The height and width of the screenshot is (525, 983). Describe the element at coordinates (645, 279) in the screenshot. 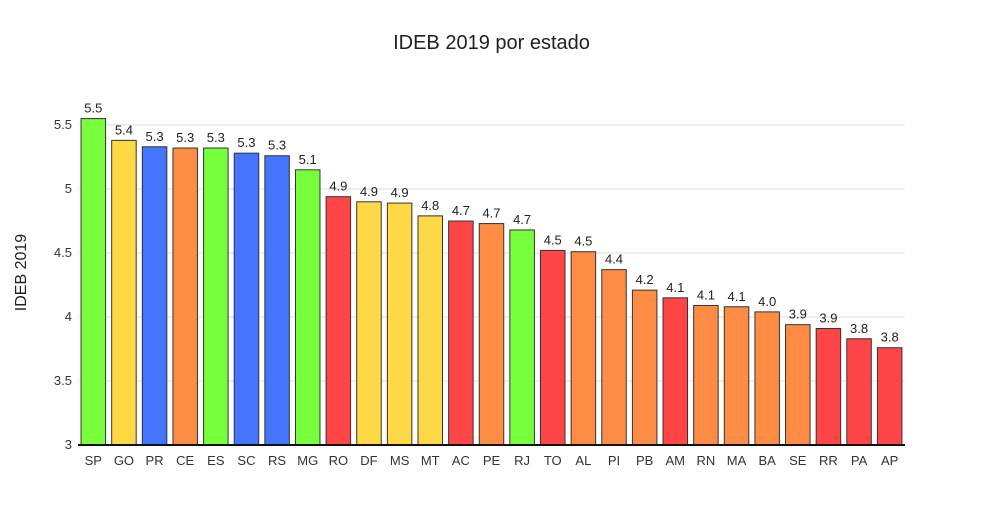

I see `data-label: 4.2` at that location.